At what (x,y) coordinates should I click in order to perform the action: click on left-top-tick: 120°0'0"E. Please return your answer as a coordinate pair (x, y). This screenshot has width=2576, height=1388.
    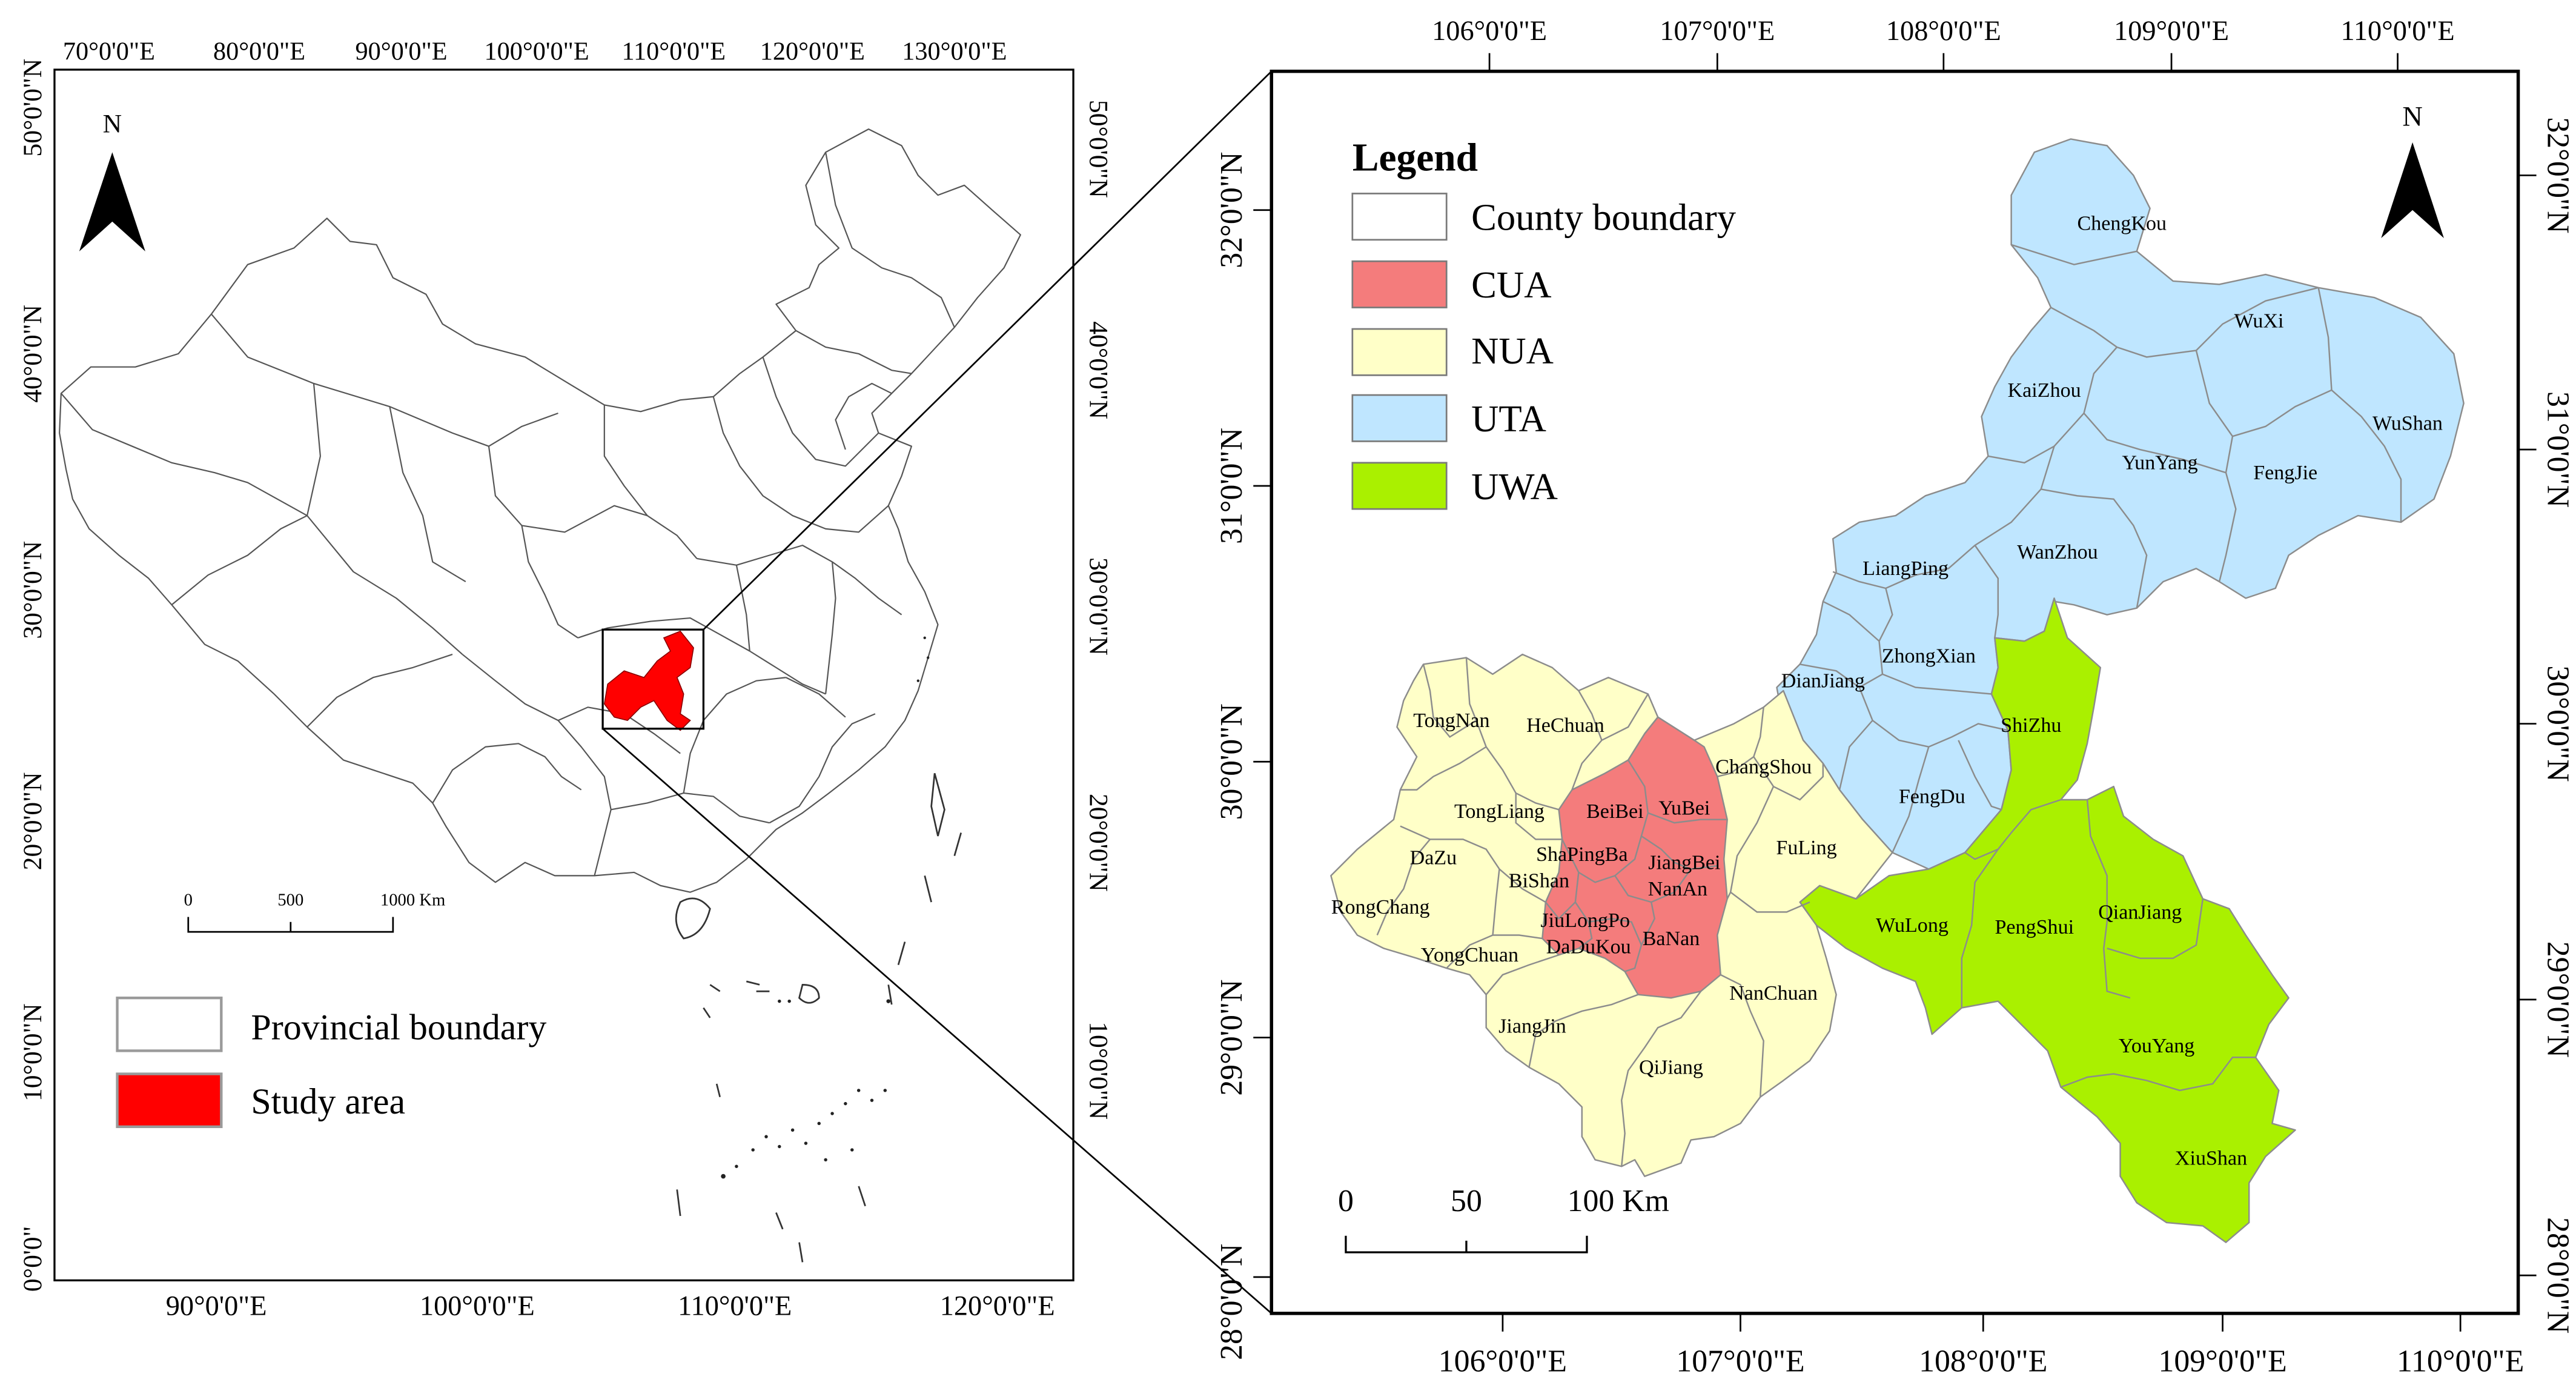
    Looking at the image, I should click on (812, 52).